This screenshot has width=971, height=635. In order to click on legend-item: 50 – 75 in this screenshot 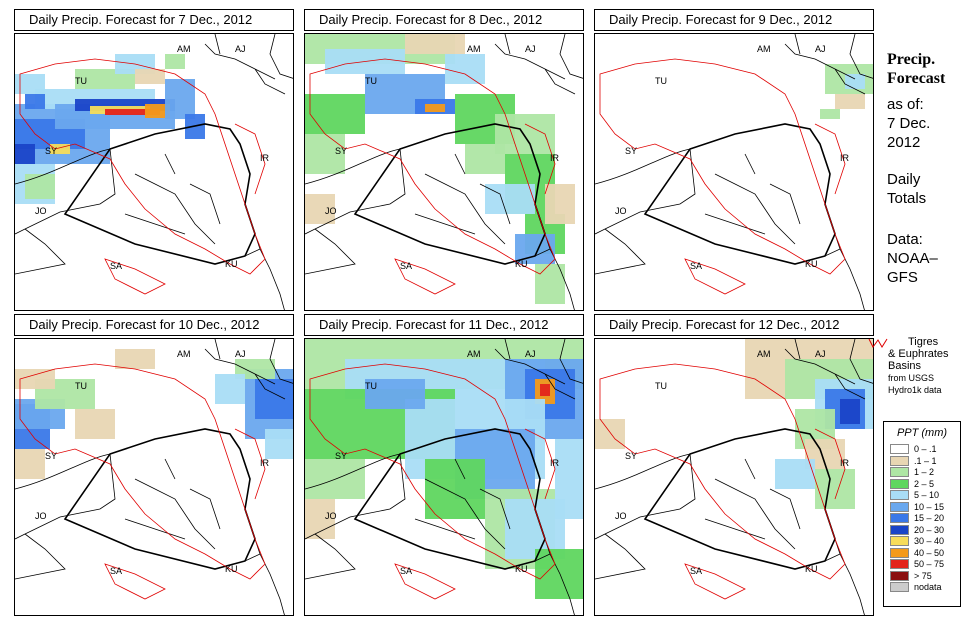, I will do `click(925, 564)`.